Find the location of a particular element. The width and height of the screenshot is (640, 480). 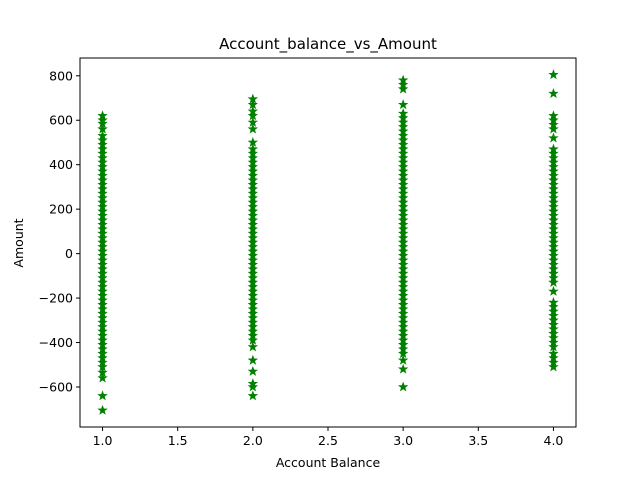

x-tick-label: 3.0 is located at coordinates (403, 440).